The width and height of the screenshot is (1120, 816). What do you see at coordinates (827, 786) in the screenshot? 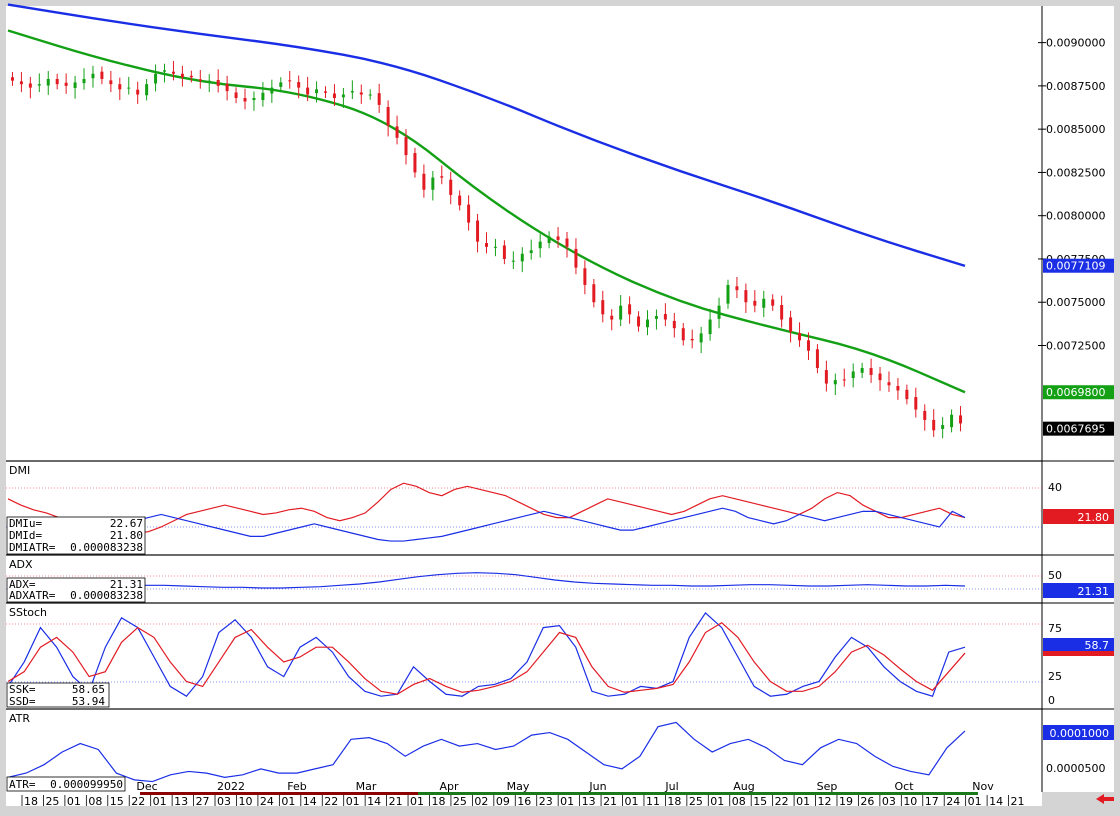
I see `month-label: Sep` at bounding box center [827, 786].